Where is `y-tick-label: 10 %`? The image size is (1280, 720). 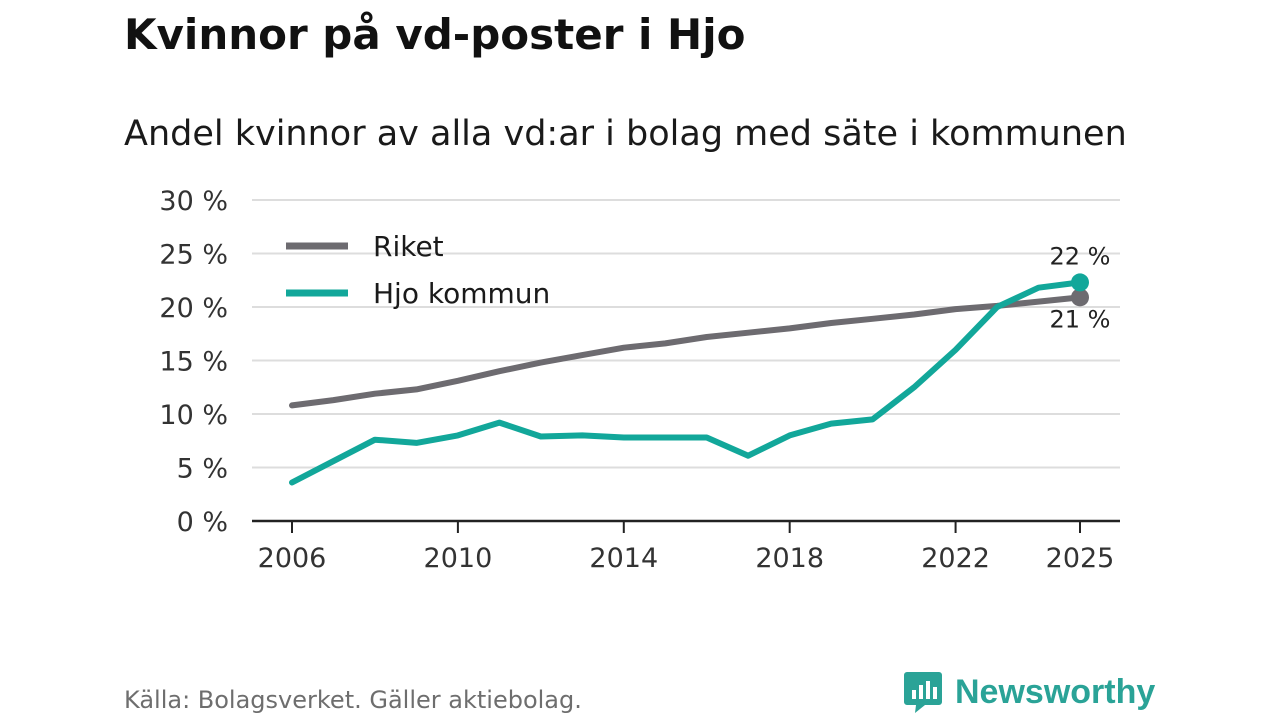 y-tick-label: 10 % is located at coordinates (193, 415).